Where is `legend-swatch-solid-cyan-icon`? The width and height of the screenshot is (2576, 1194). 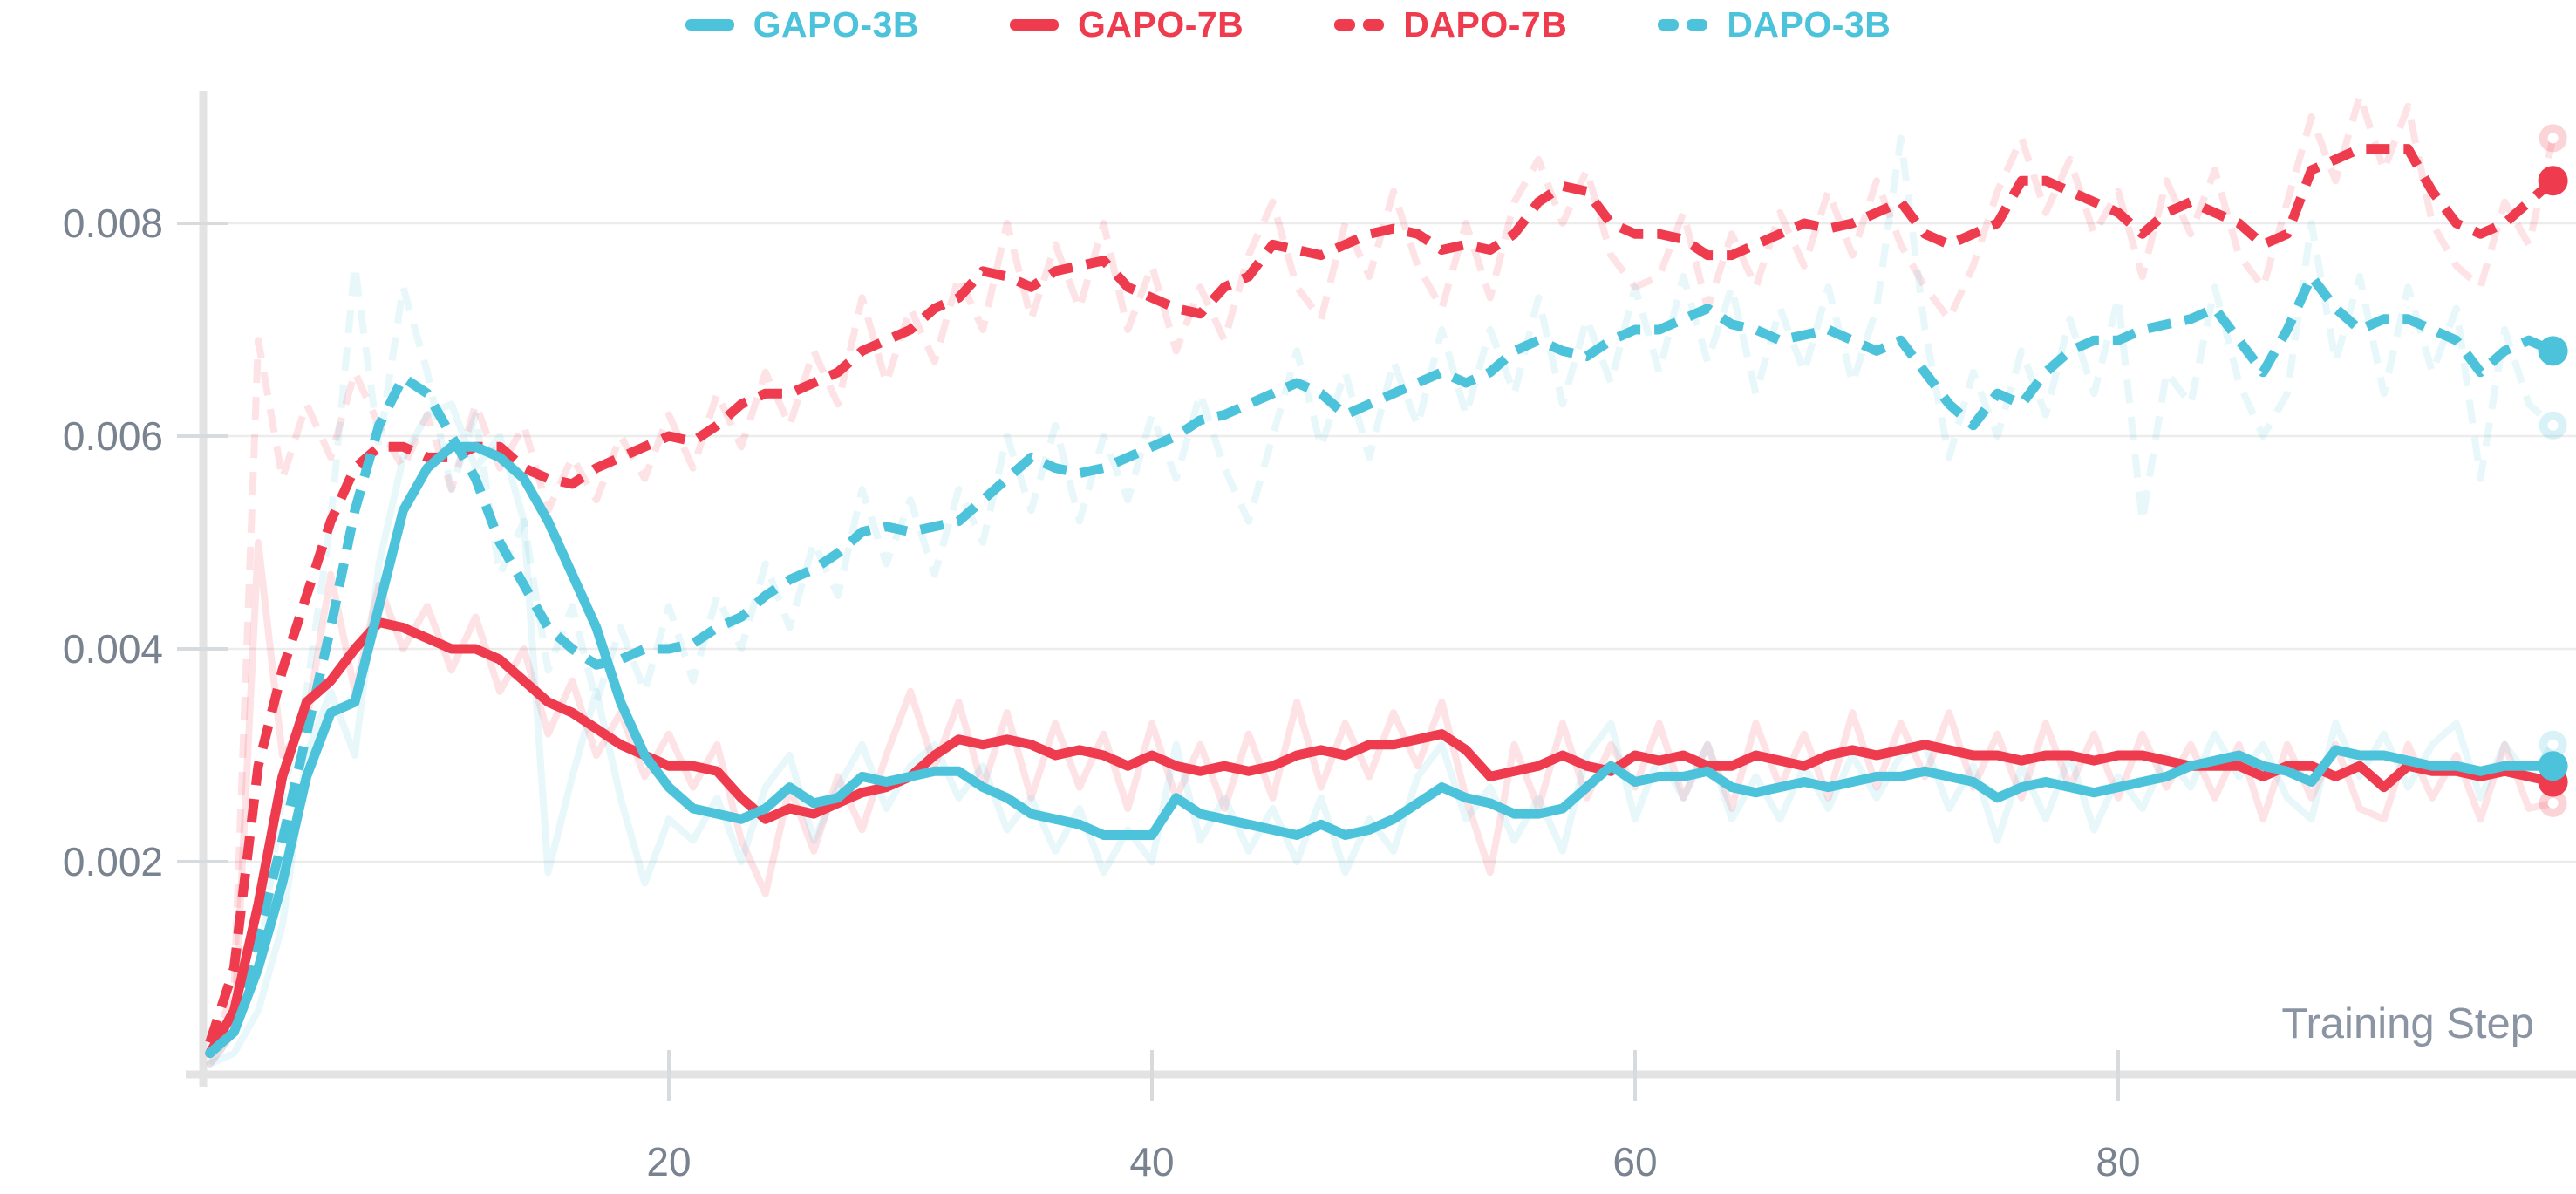
legend-swatch-solid-cyan-icon is located at coordinates (710, 24).